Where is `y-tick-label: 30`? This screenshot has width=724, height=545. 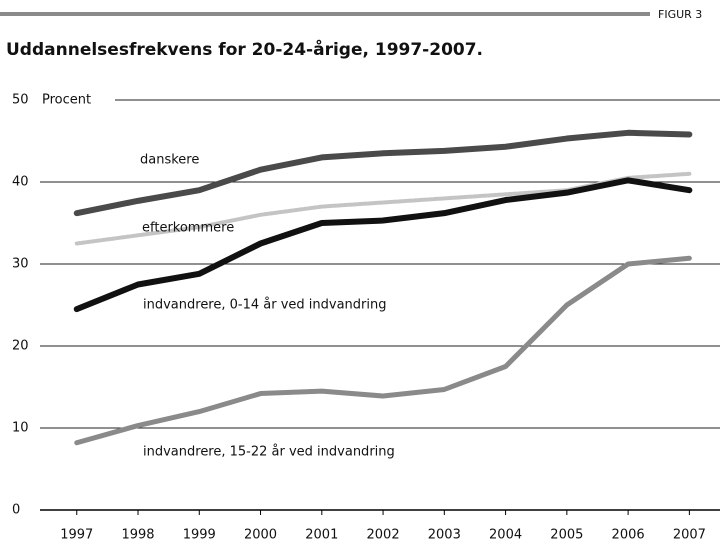 y-tick-label: 30 is located at coordinates (20, 264).